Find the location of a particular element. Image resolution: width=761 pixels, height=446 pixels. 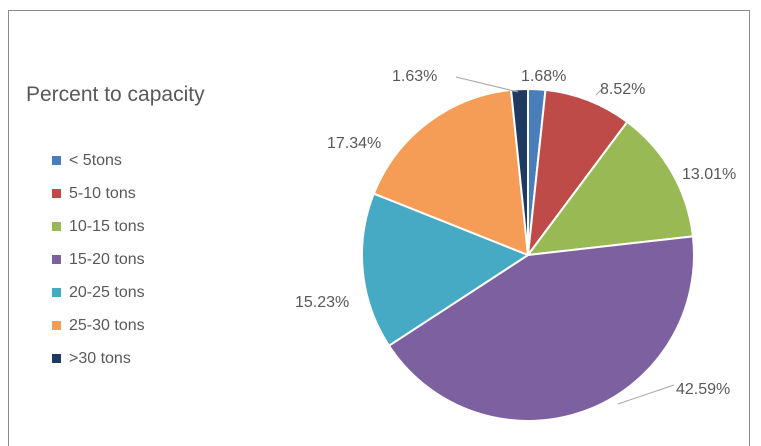

data-label: 13.01% is located at coordinates (709, 174).